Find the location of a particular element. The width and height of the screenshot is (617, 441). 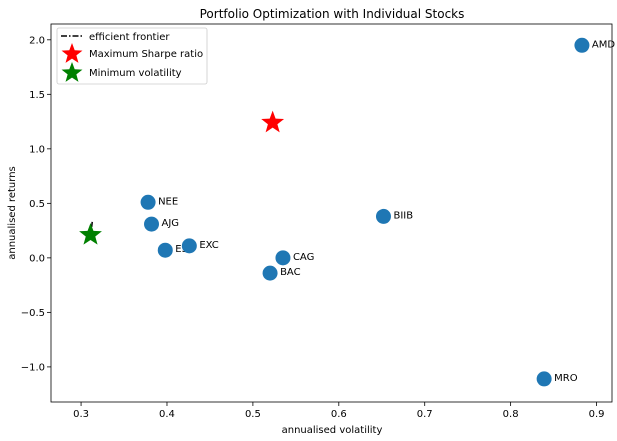

y-tick-label: −1.0 is located at coordinates (33, 367).